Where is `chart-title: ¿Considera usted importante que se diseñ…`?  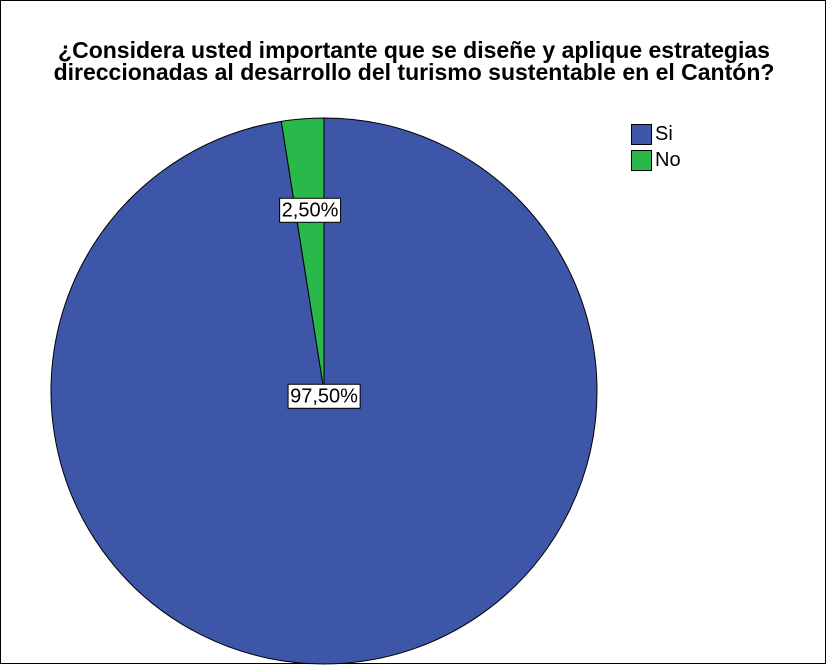
chart-title: ¿Considera usted importante que se diseñ… is located at coordinates (413, 61).